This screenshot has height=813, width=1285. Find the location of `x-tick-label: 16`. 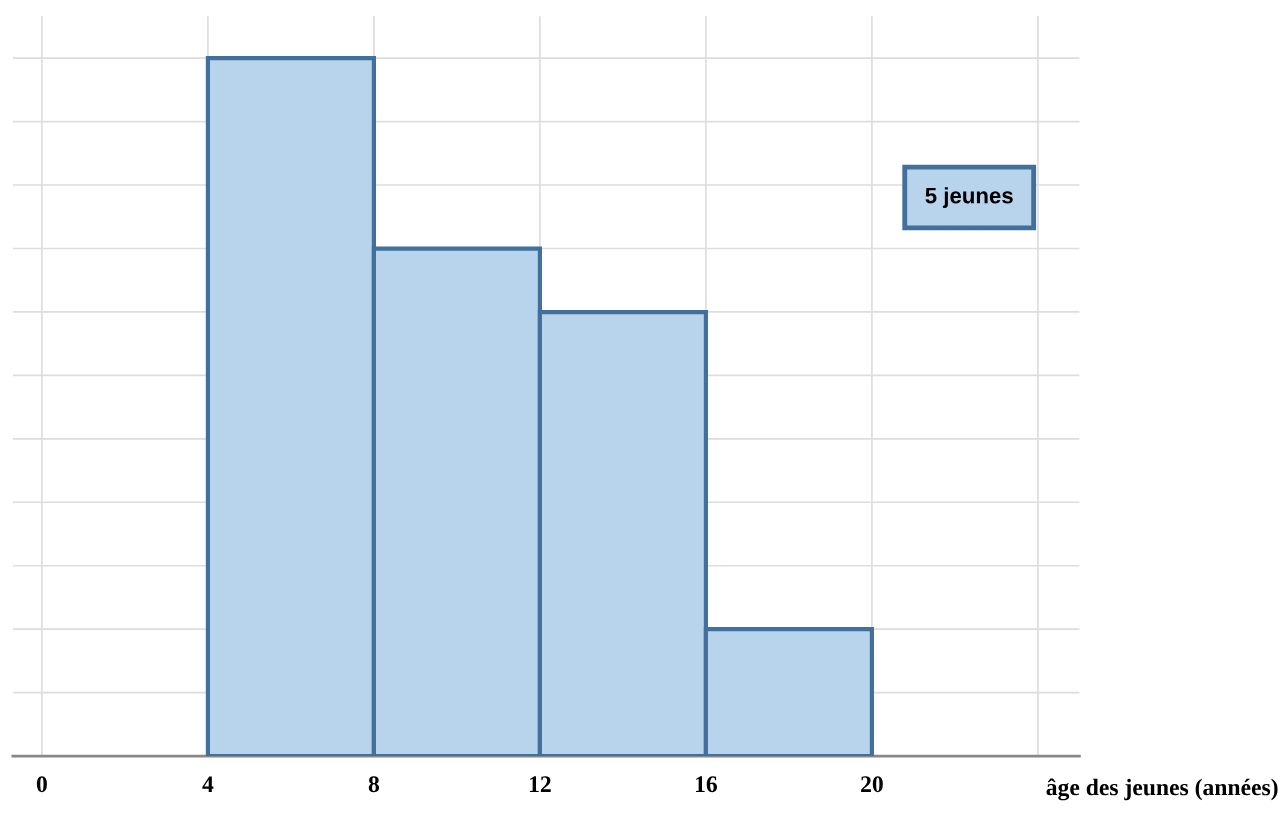

x-tick-label: 16 is located at coordinates (706, 784).